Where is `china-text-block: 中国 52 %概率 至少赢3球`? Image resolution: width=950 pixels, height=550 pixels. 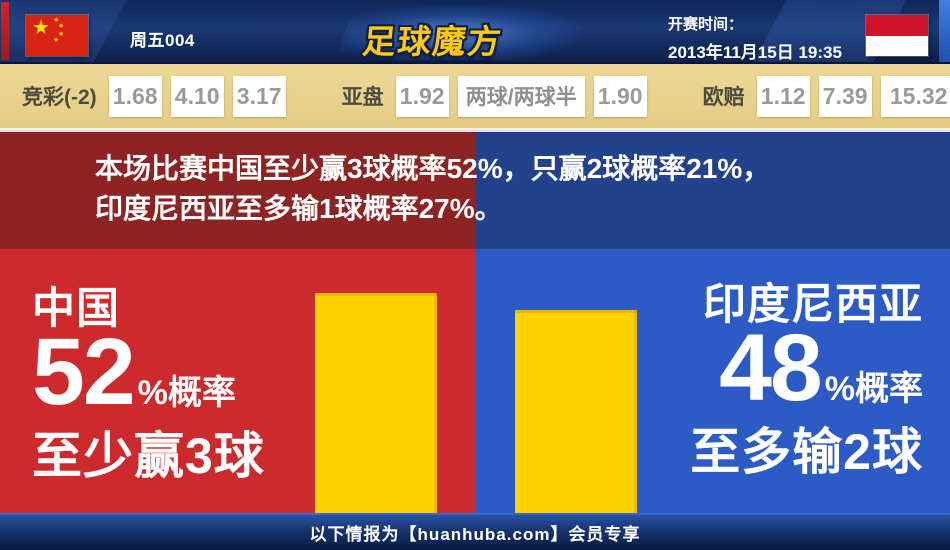
china-text-block: 中国 52 %概率 至少赢3球 is located at coordinates (148, 365).